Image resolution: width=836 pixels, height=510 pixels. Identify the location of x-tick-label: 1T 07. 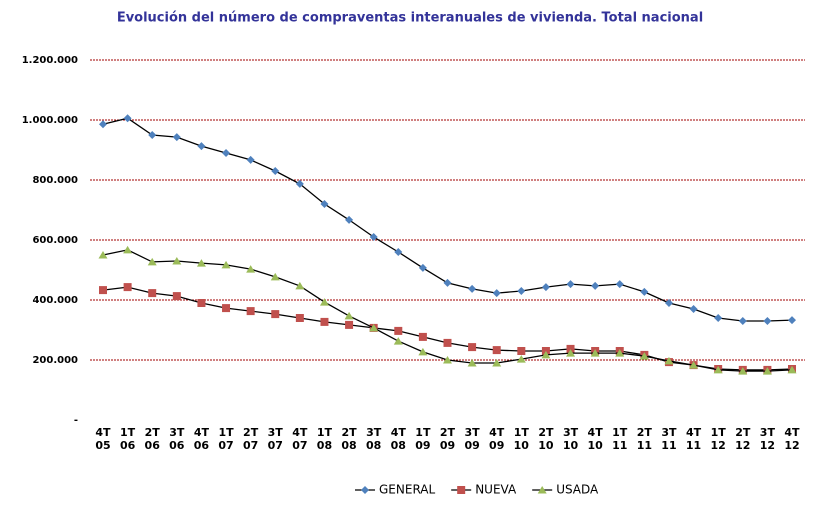
(226, 439).